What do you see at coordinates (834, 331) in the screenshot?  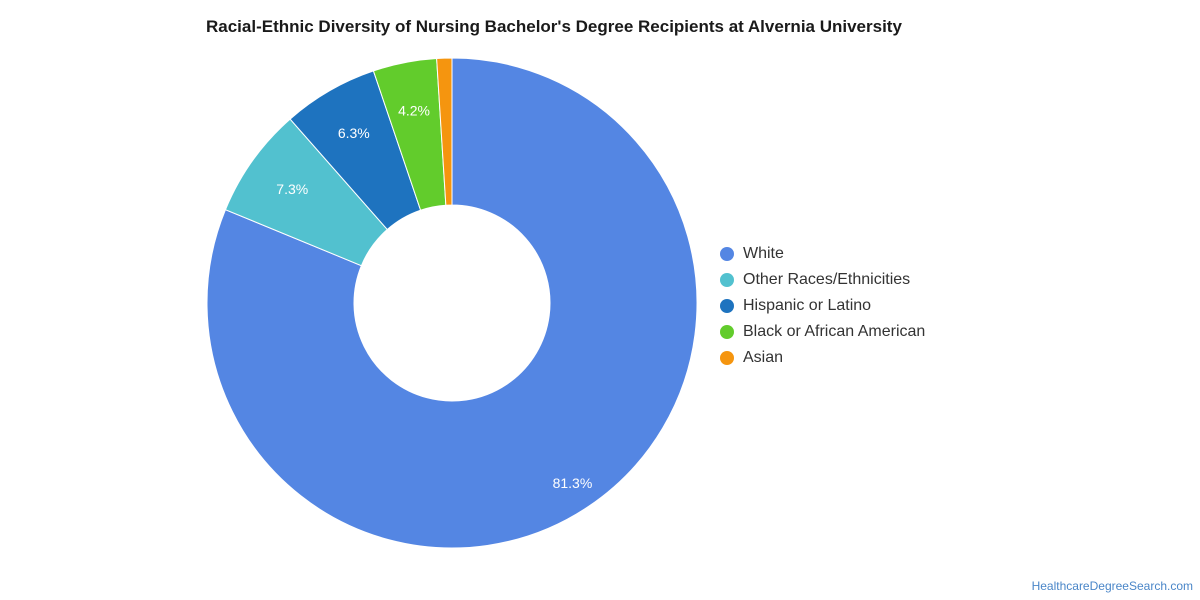 I see `legend-label: Black or African American` at bounding box center [834, 331].